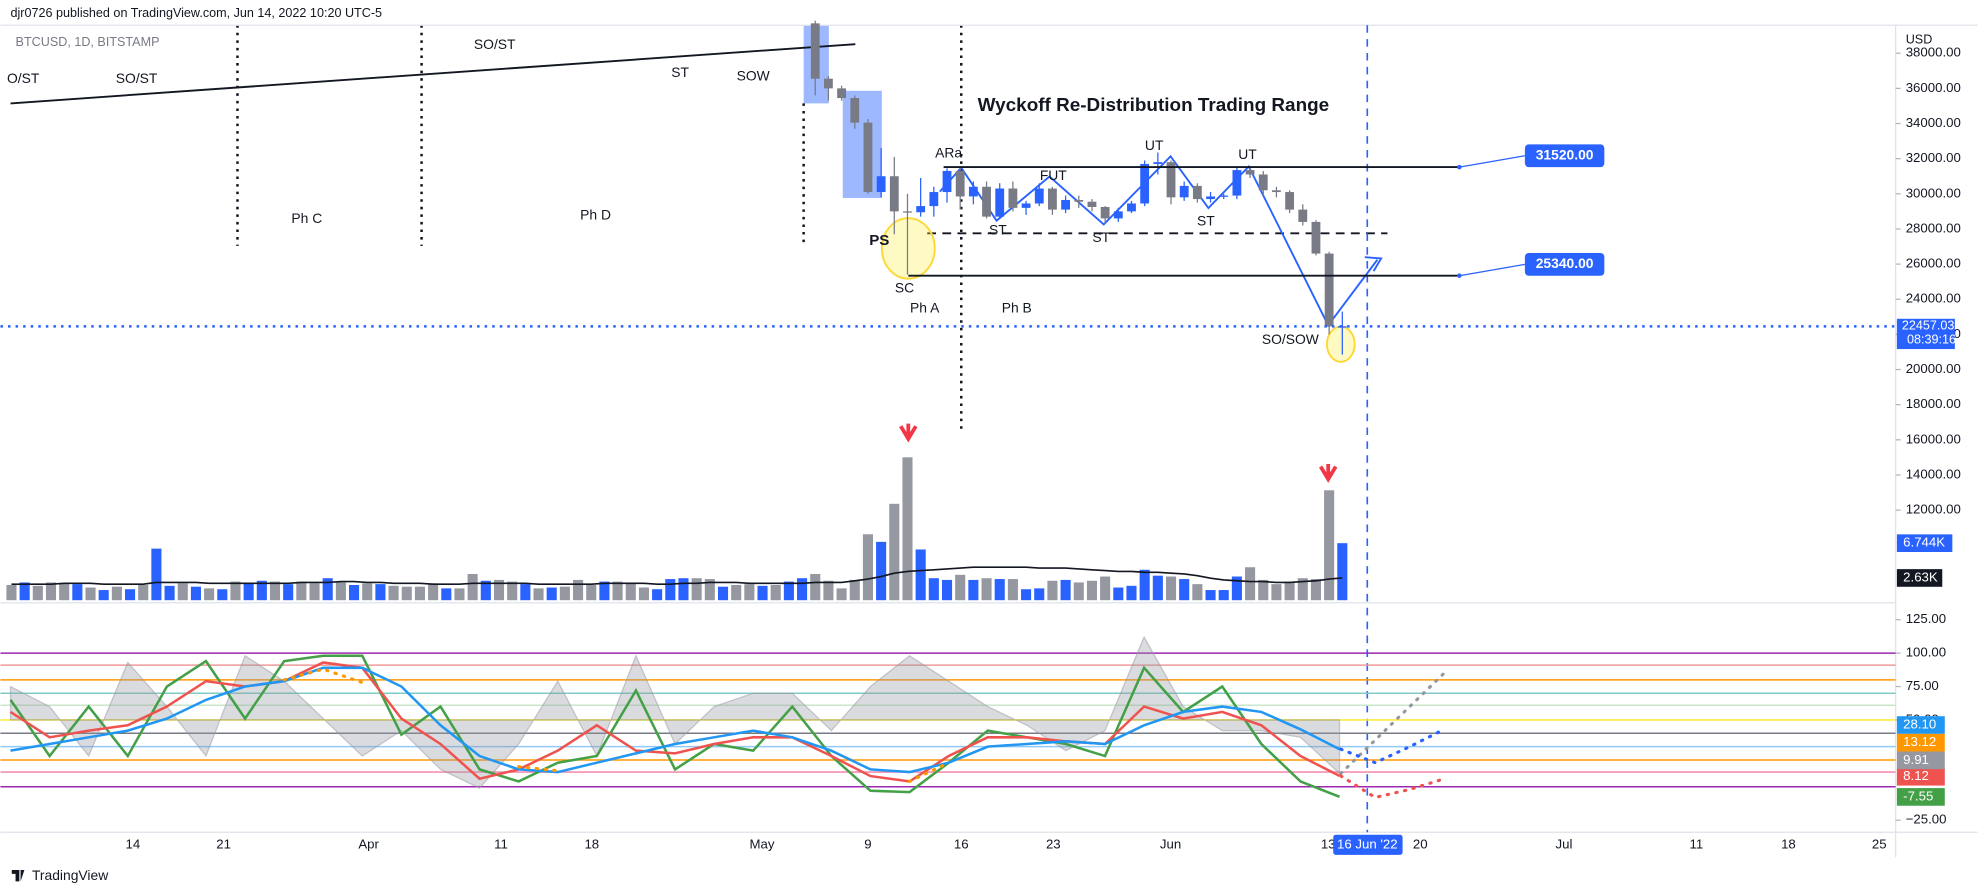 The image size is (1978, 894). What do you see at coordinates (1879, 843) in the screenshot?
I see `x-tick-label: 25` at bounding box center [1879, 843].